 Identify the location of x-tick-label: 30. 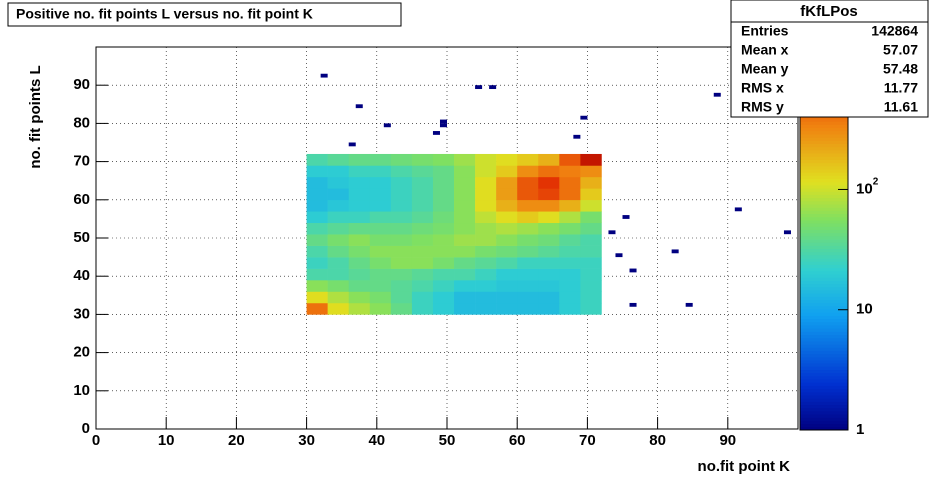
(306, 440).